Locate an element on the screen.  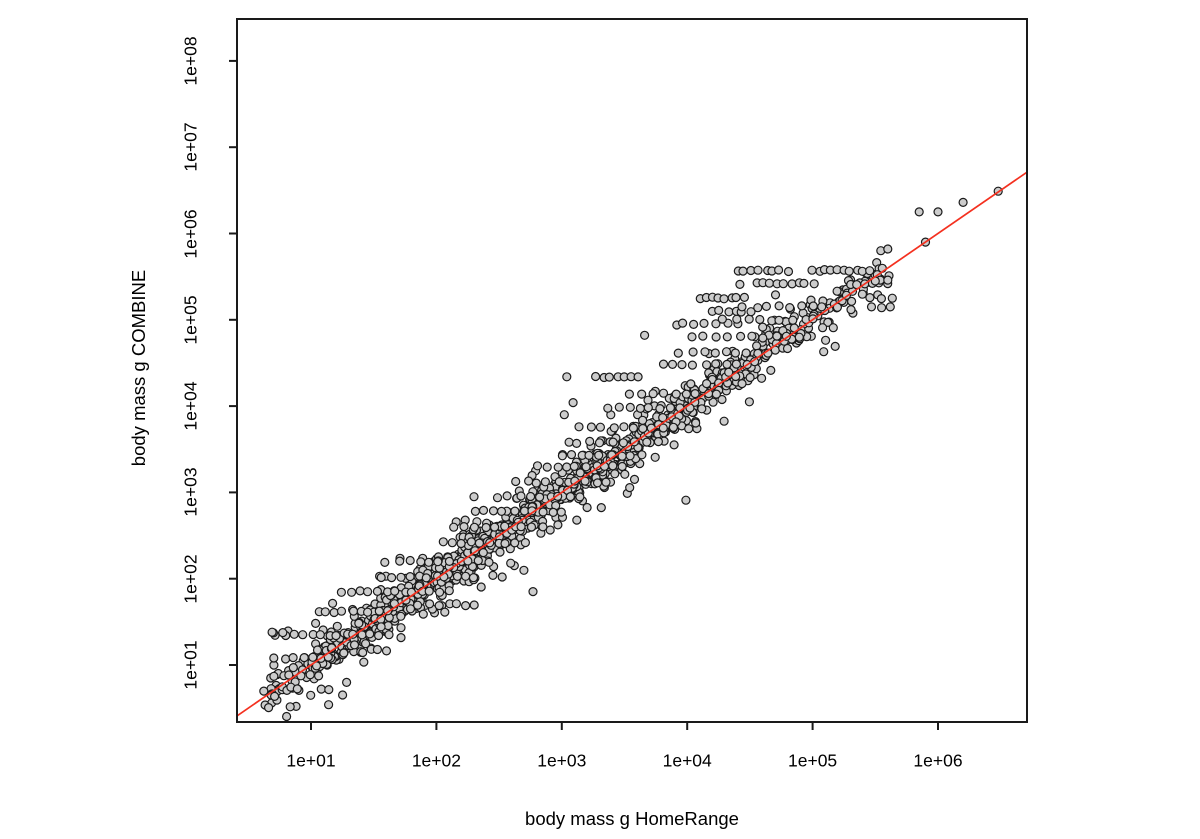
y-tick-label: 1e+06 is located at coordinates (190, 233).